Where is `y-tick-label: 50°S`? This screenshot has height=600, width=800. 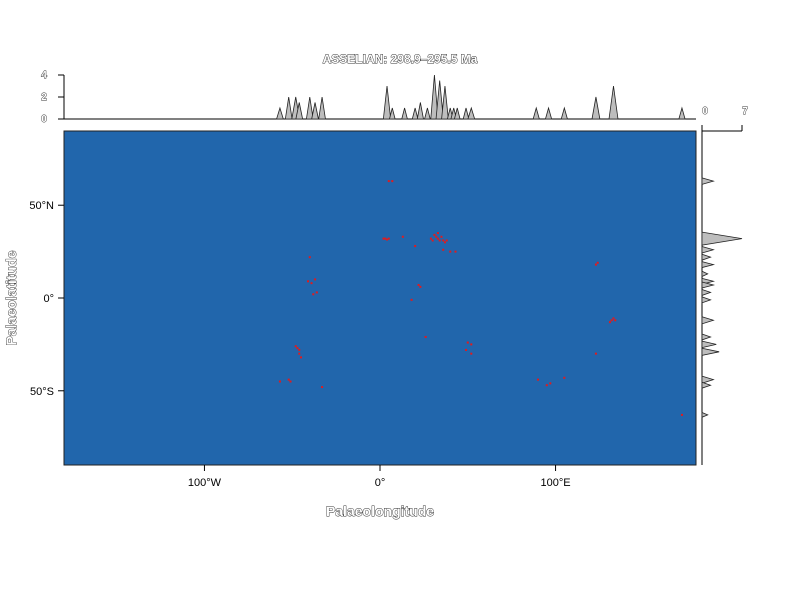 y-tick-label: 50°S is located at coordinates (42, 392).